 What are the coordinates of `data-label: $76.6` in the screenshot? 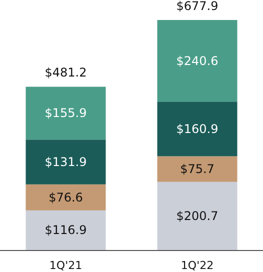 It's located at (65, 197).